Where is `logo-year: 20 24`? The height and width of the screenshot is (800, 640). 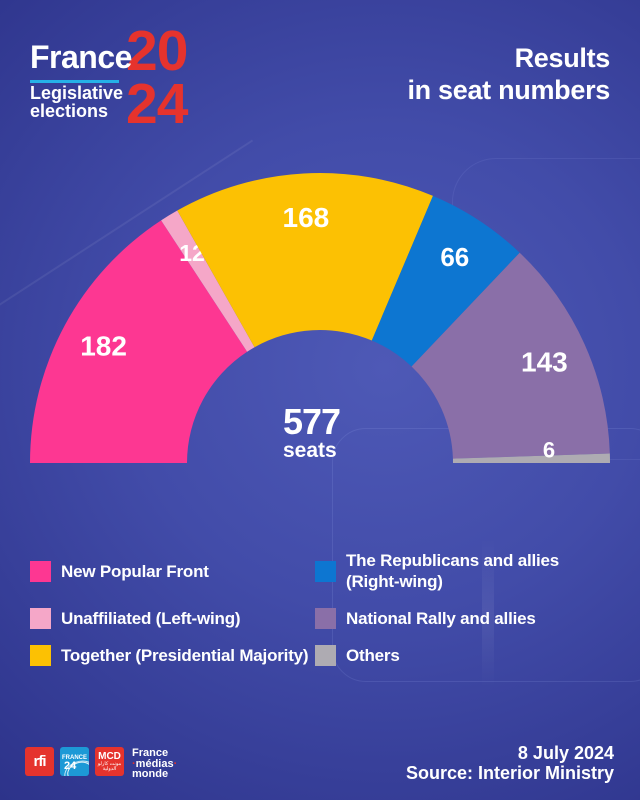 logo-year: 20 24 is located at coordinates (157, 78).